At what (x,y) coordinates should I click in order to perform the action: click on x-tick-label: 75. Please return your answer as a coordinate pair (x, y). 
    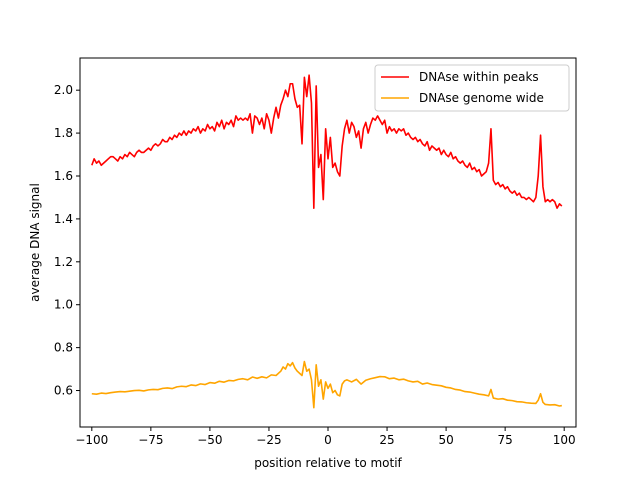
    Looking at the image, I should click on (505, 440).